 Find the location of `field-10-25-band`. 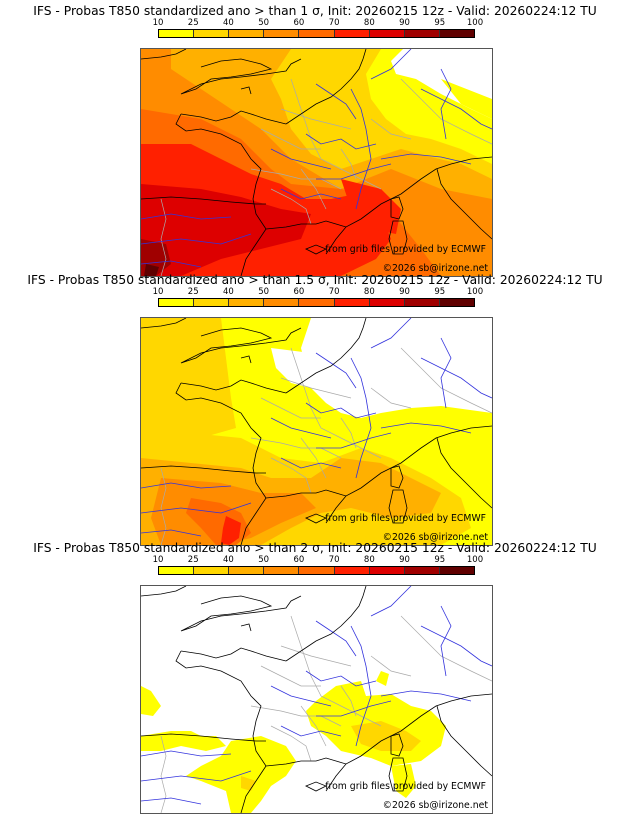

field-10-25-band is located at coordinates (466, 99).